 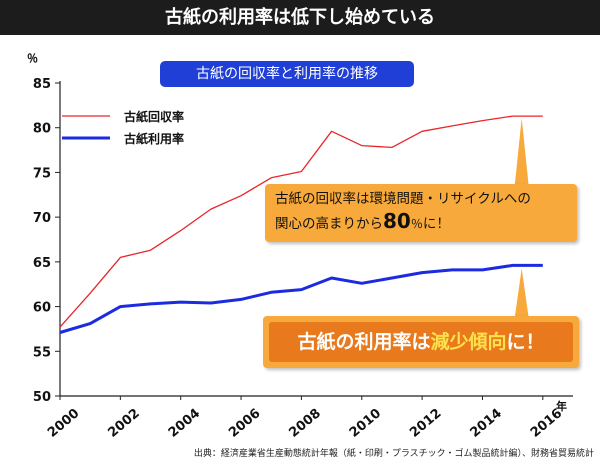 I want to click on recovery-callout-value: 80, so click(x=397, y=221).